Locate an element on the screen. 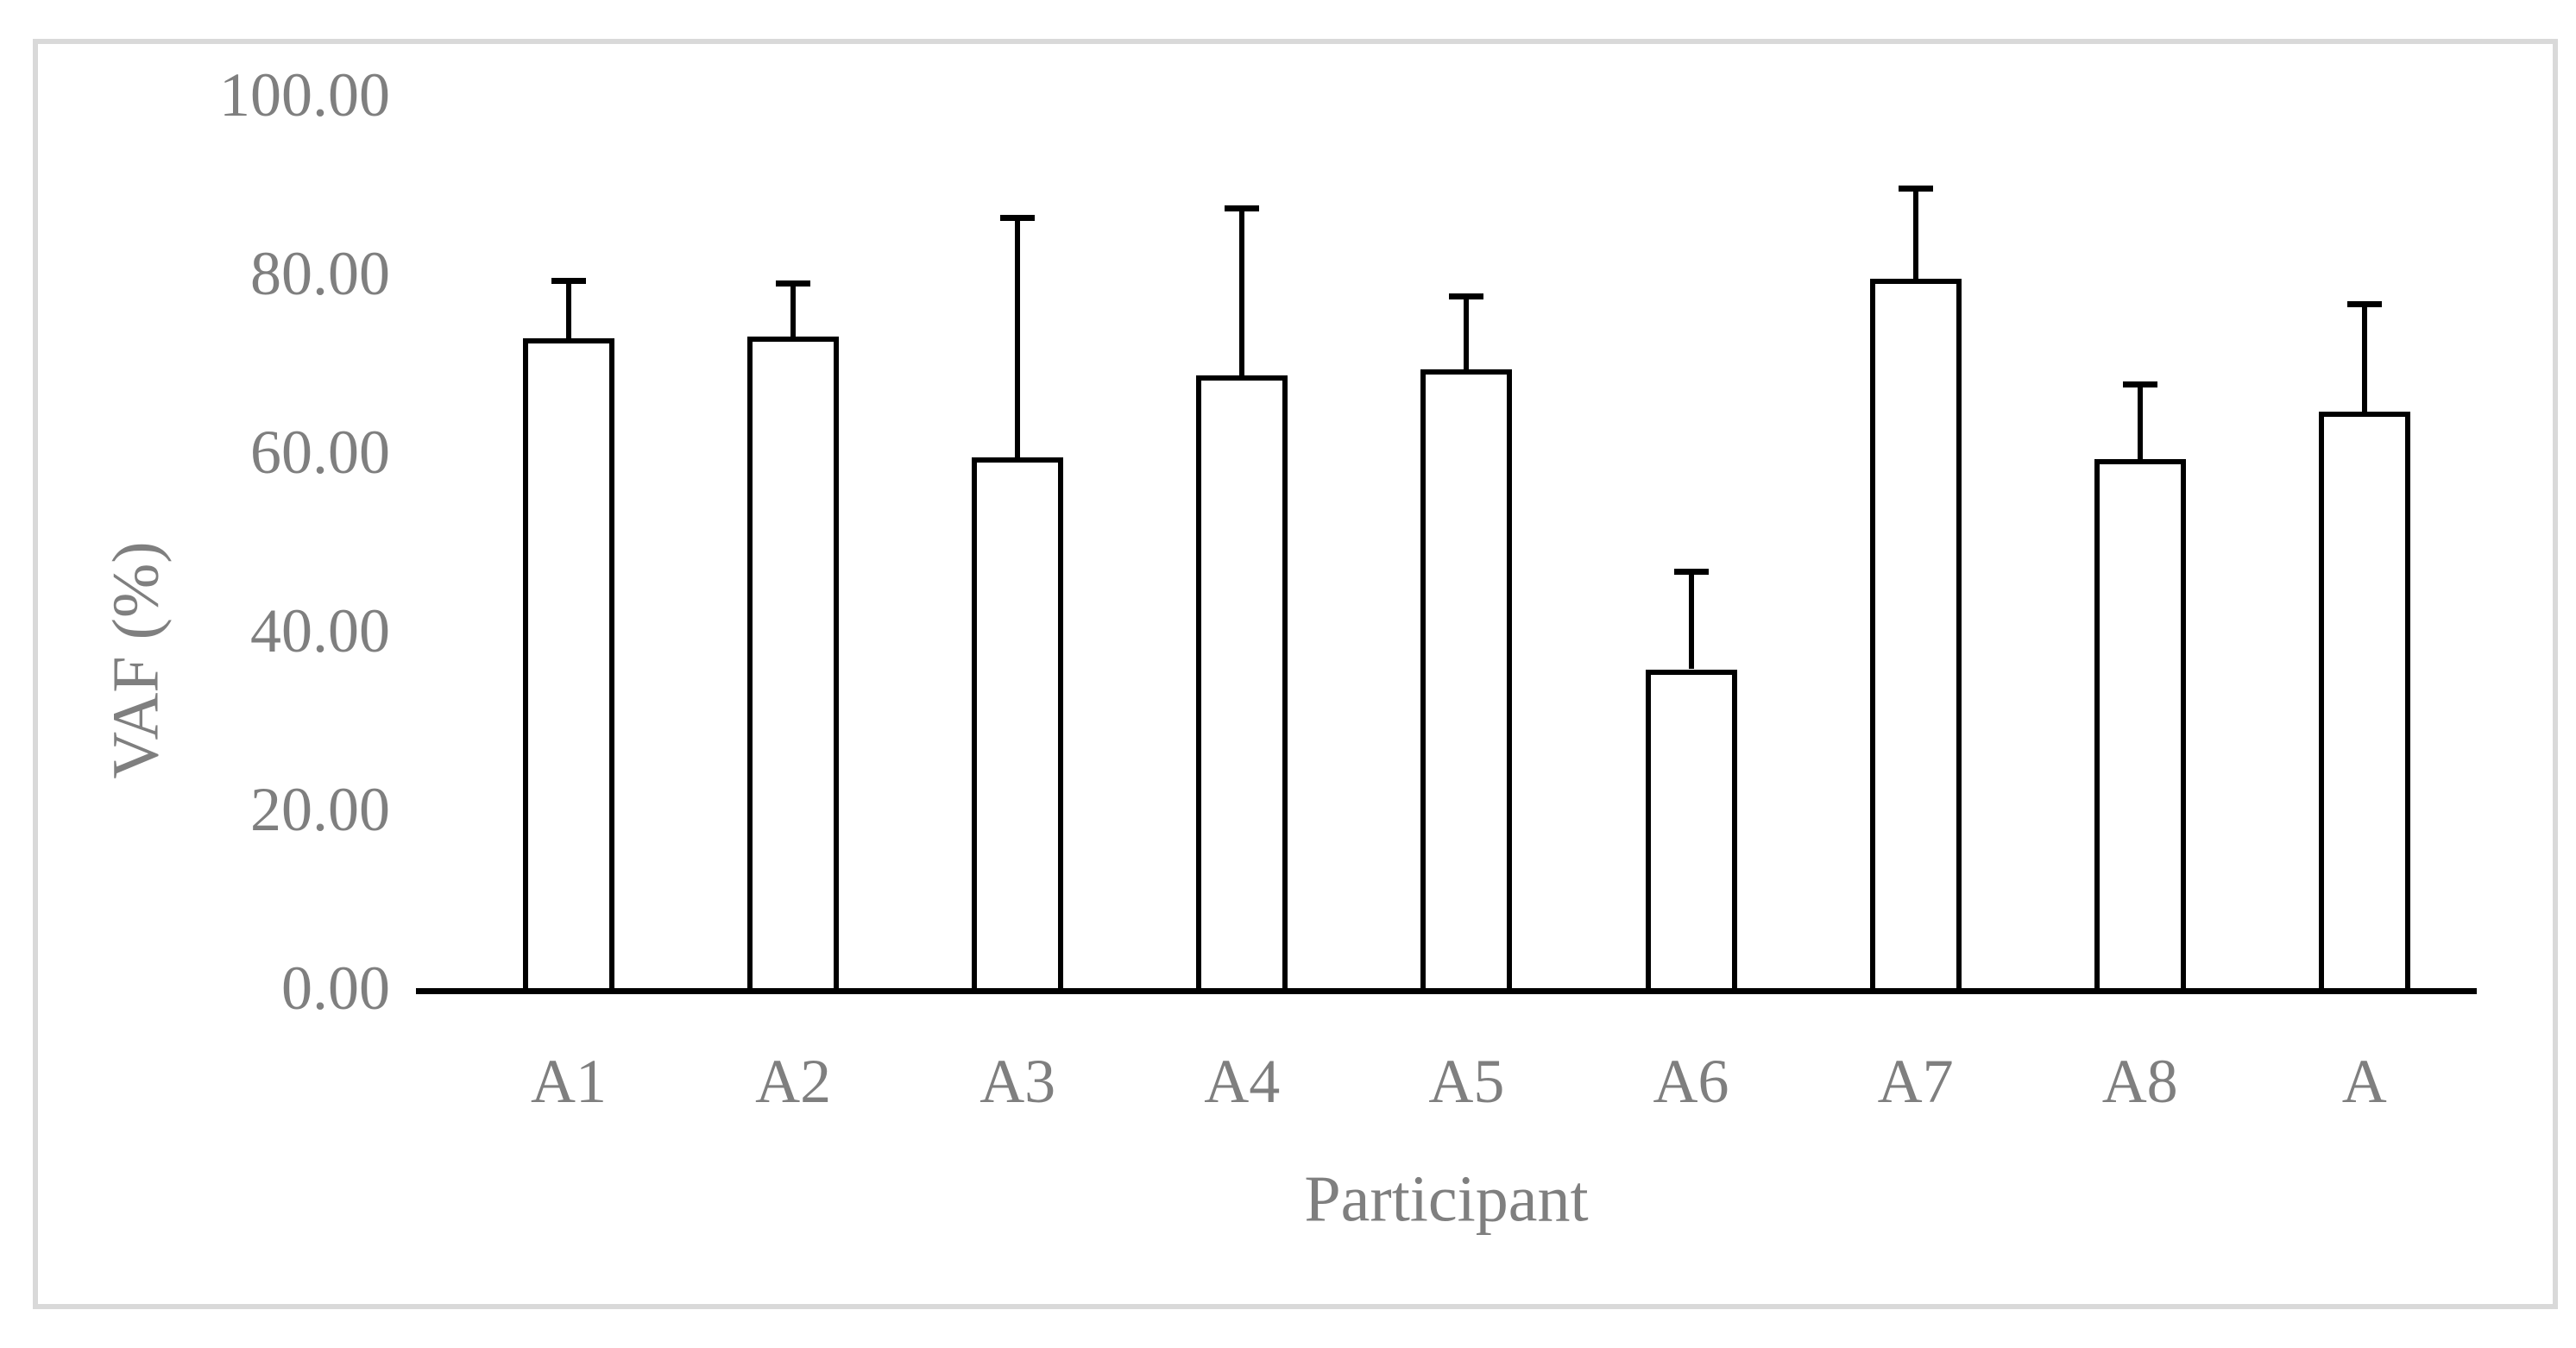 This screenshot has width=2576, height=1348. y-tick-label: 40.00 is located at coordinates (320, 631).